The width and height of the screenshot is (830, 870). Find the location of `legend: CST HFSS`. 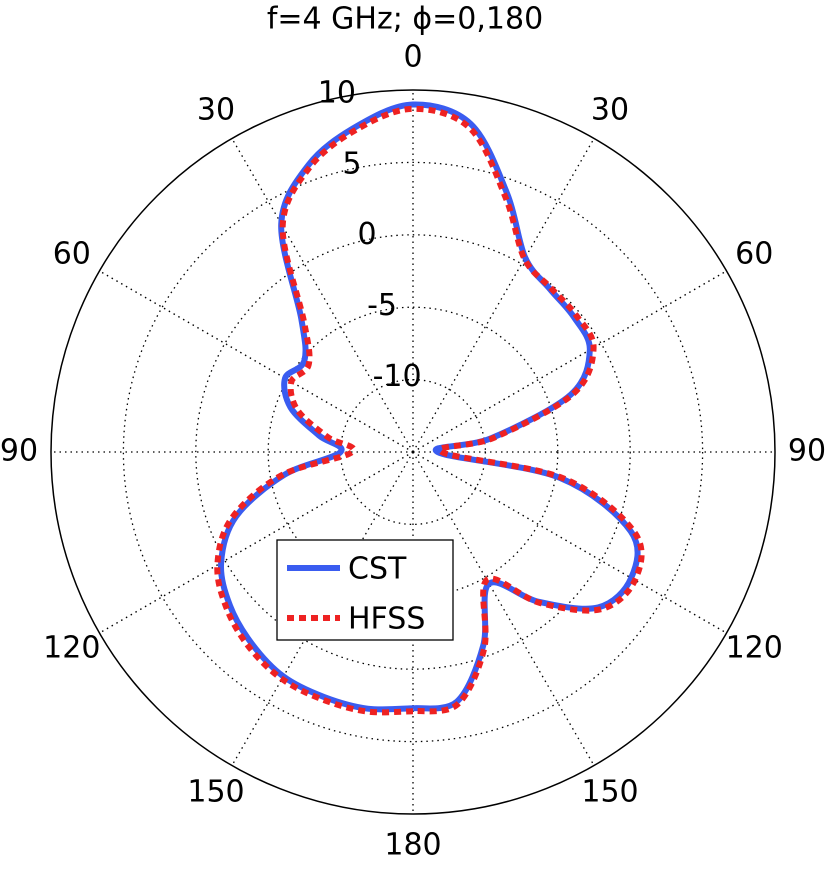

legend: CST HFSS is located at coordinates (365, 590).